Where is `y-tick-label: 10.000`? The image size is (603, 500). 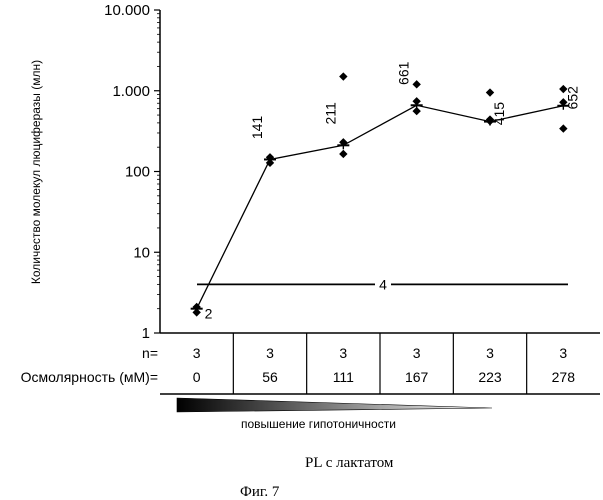
y-tick-label: 10.000 is located at coordinates (127, 10).